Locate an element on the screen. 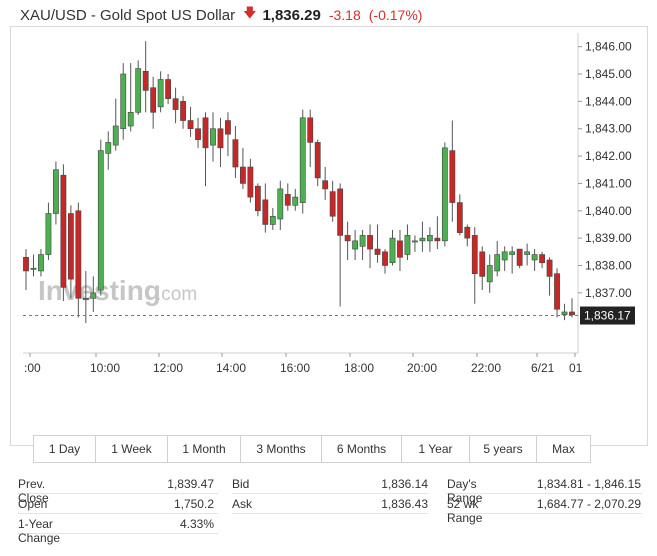  y-tick-label: 1,838.00 is located at coordinates (608, 265).